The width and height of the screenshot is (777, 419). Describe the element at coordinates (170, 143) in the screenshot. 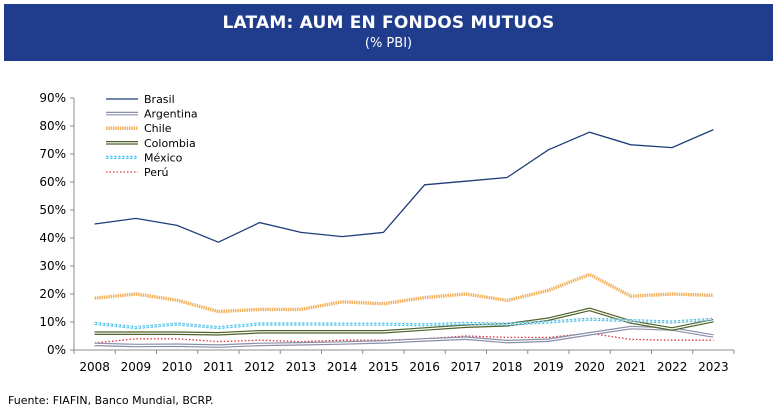

I see `legend-label-colombia: Colombia` at that location.